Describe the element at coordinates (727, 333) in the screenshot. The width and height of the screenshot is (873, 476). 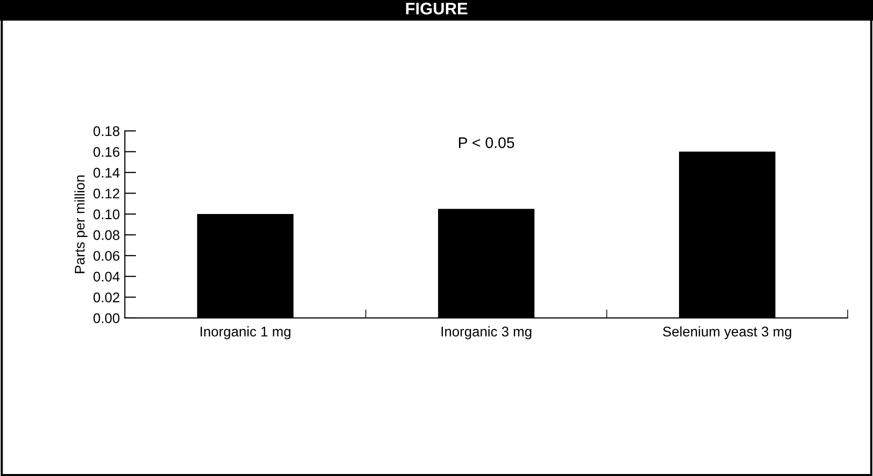
I see `x-tick-label: Selenium yeast 3 mg` at that location.